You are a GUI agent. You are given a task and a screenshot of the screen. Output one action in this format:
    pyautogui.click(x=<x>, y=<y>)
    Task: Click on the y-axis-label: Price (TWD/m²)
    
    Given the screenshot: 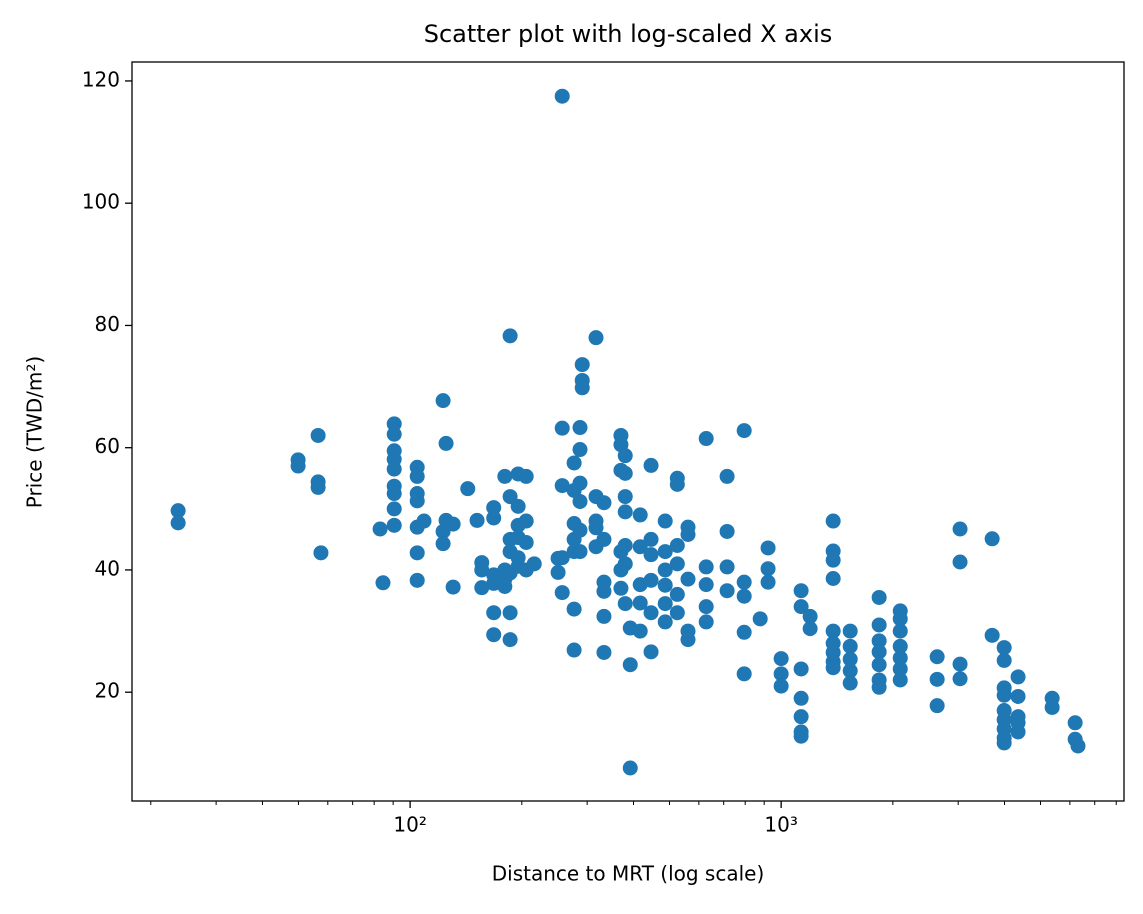 What is the action you would take?
    pyautogui.click(x=35, y=432)
    